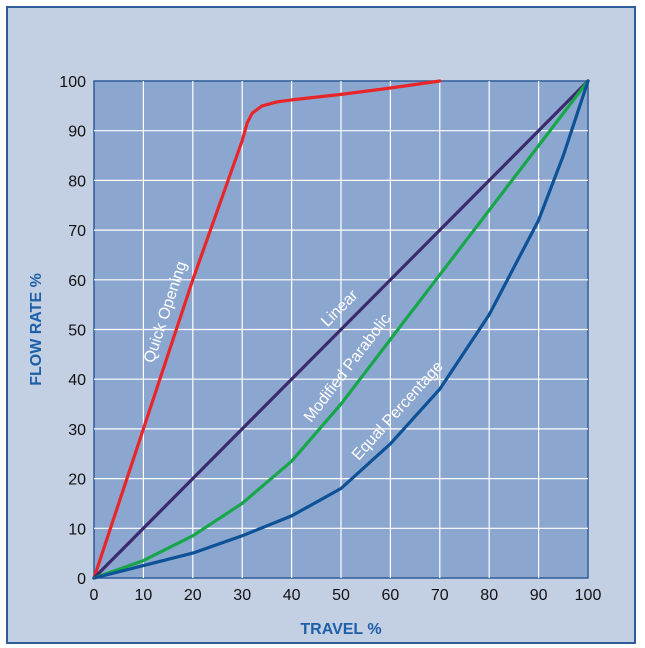 This screenshot has width=645, height=648. Describe the element at coordinates (94, 595) in the screenshot. I see `x-tick-label: 0` at that location.